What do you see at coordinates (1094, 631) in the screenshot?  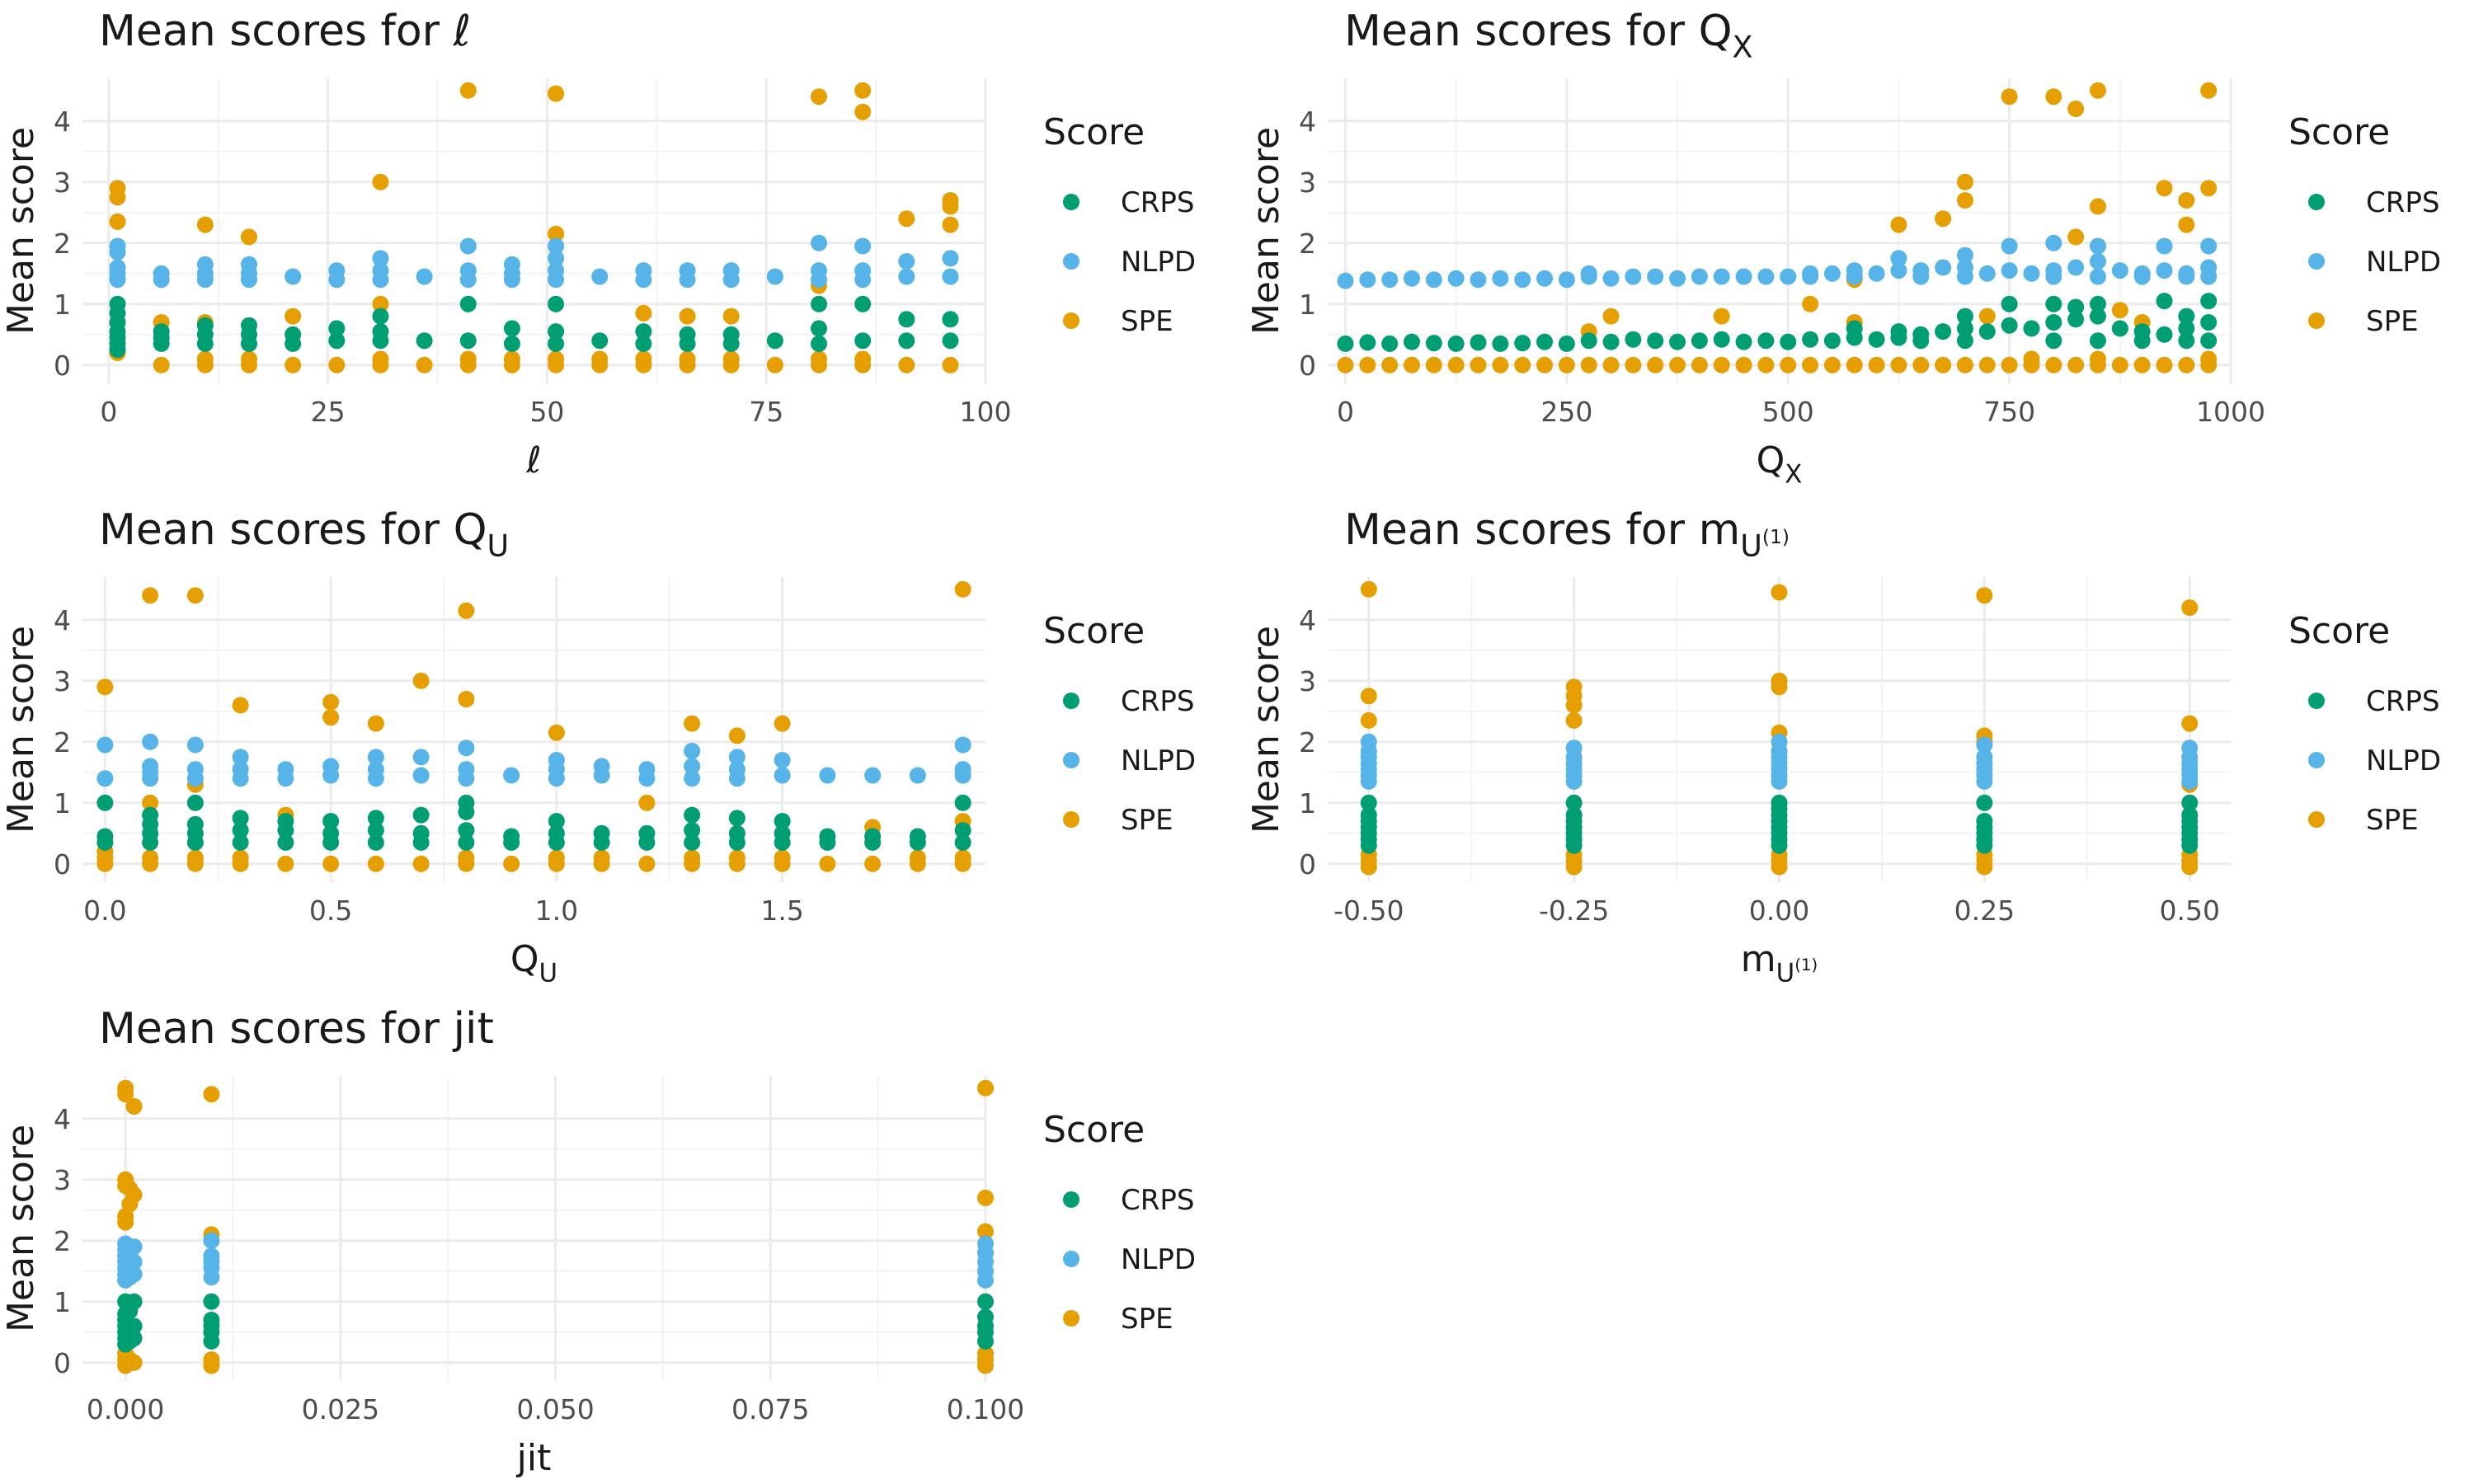 I see `legend-title: Score` at bounding box center [1094, 631].